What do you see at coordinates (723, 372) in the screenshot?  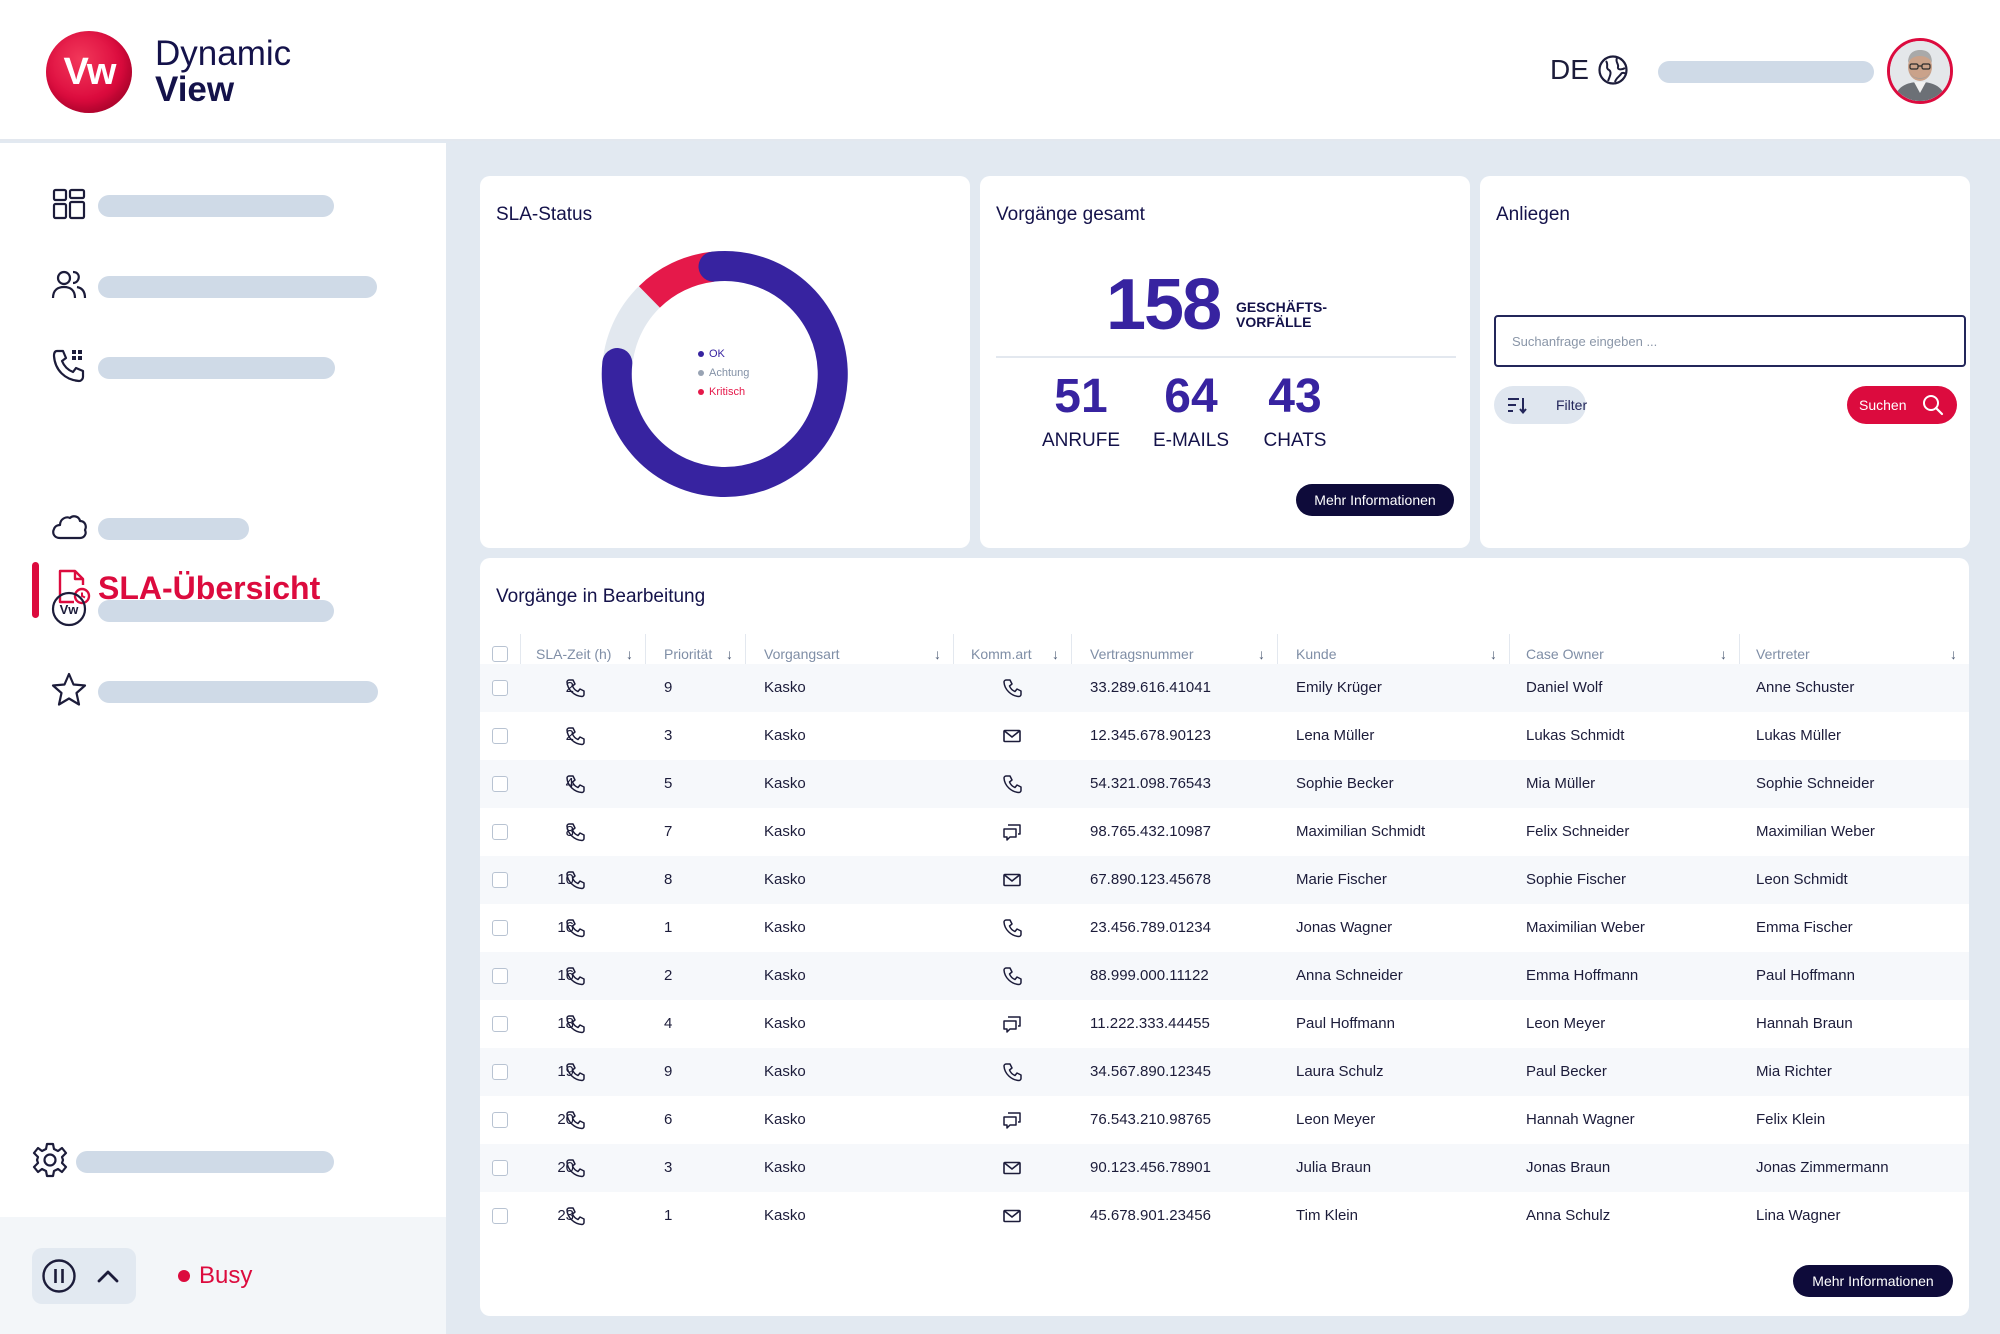 I see `legend-item-achtung: Achtung` at bounding box center [723, 372].